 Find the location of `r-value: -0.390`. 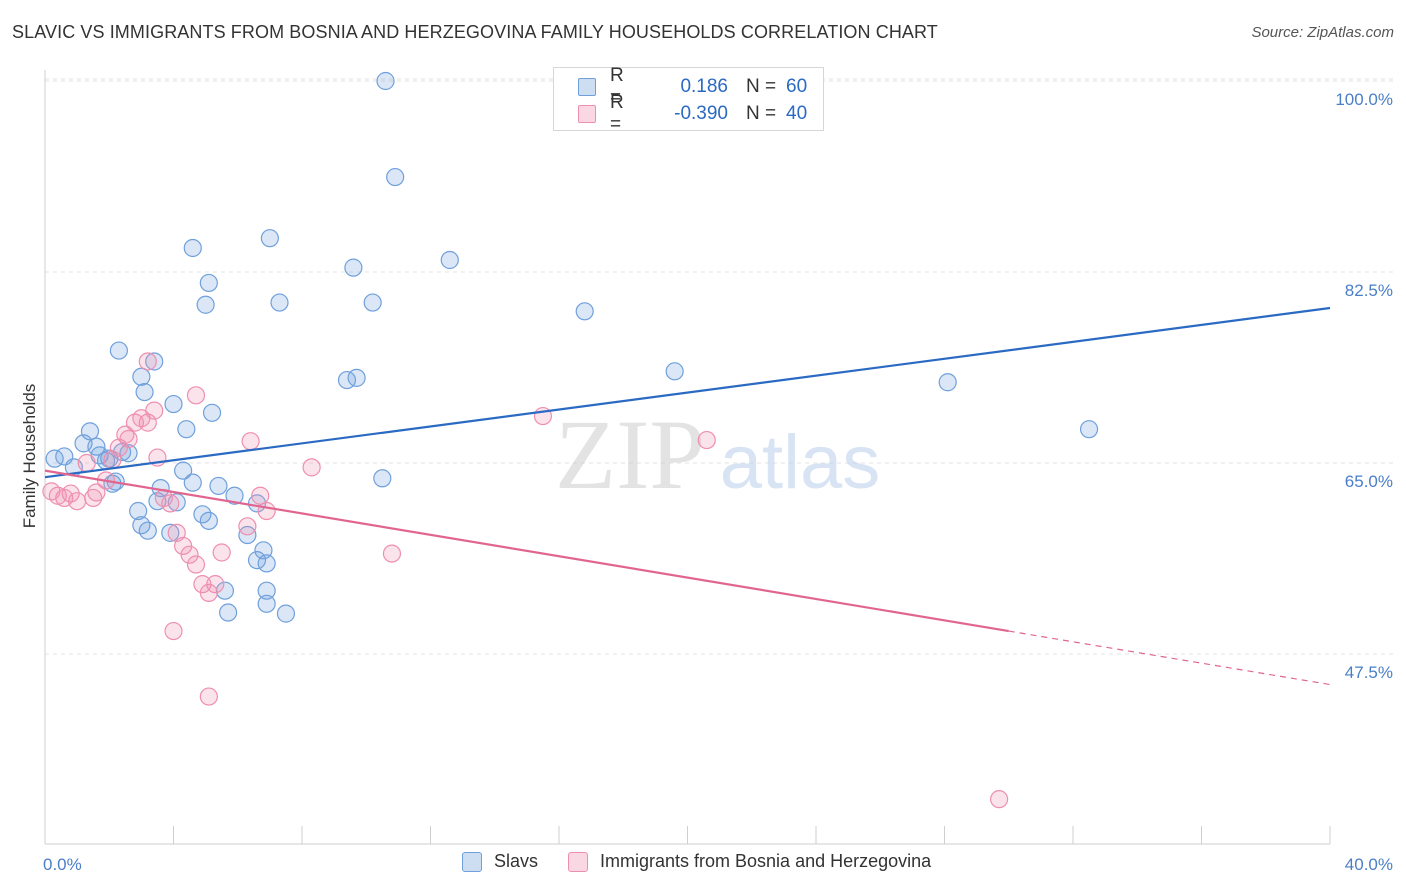

r-value: -0.390 is located at coordinates (701, 113).